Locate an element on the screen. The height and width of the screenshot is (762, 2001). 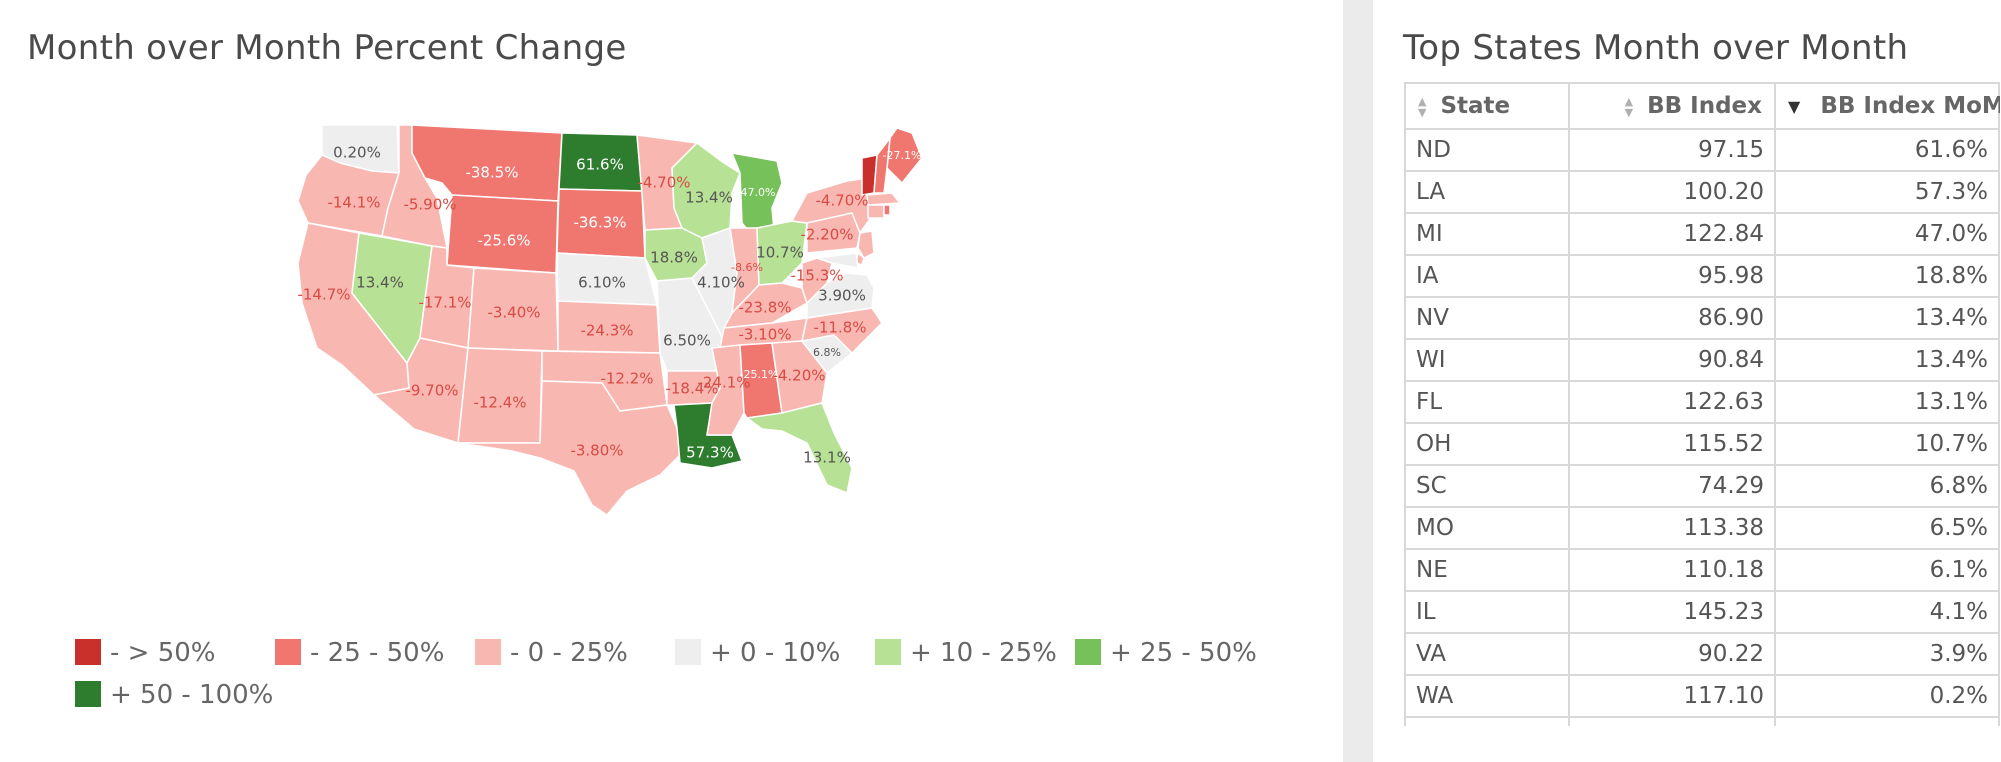
table-row: MO 113.38 6.5% is located at coordinates (1702, 528).